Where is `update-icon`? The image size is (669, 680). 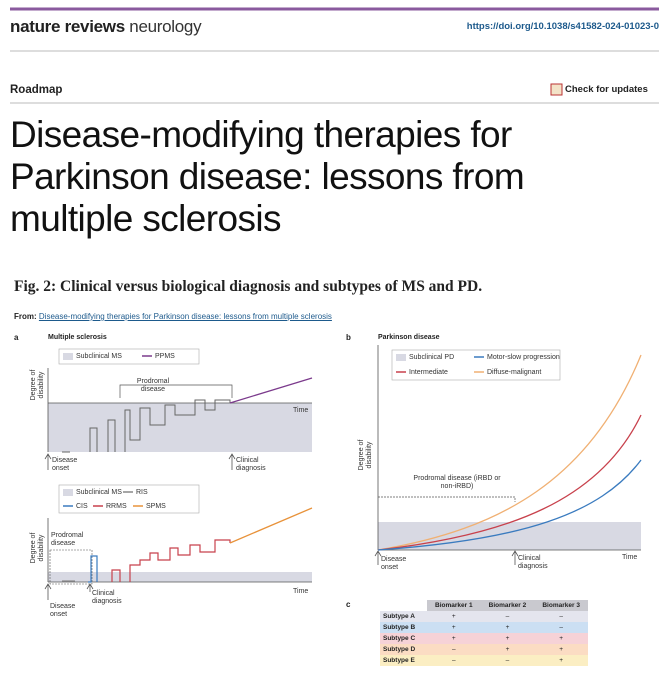
update-icon is located at coordinates (556, 89).